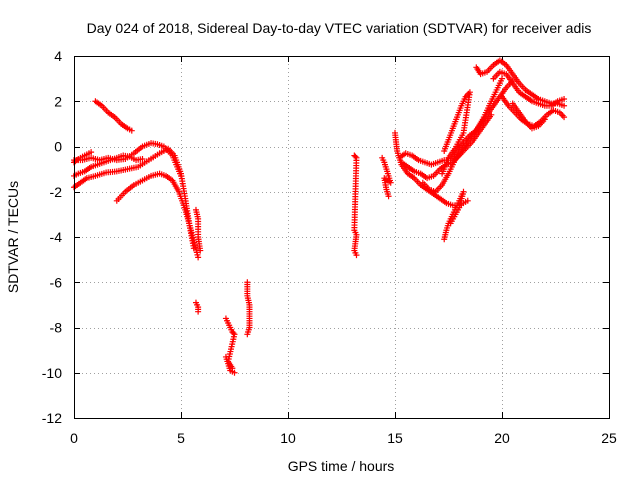 The width and height of the screenshot is (640, 480). What do you see at coordinates (56, 282) in the screenshot?
I see `y-tick-label: -6` at bounding box center [56, 282].